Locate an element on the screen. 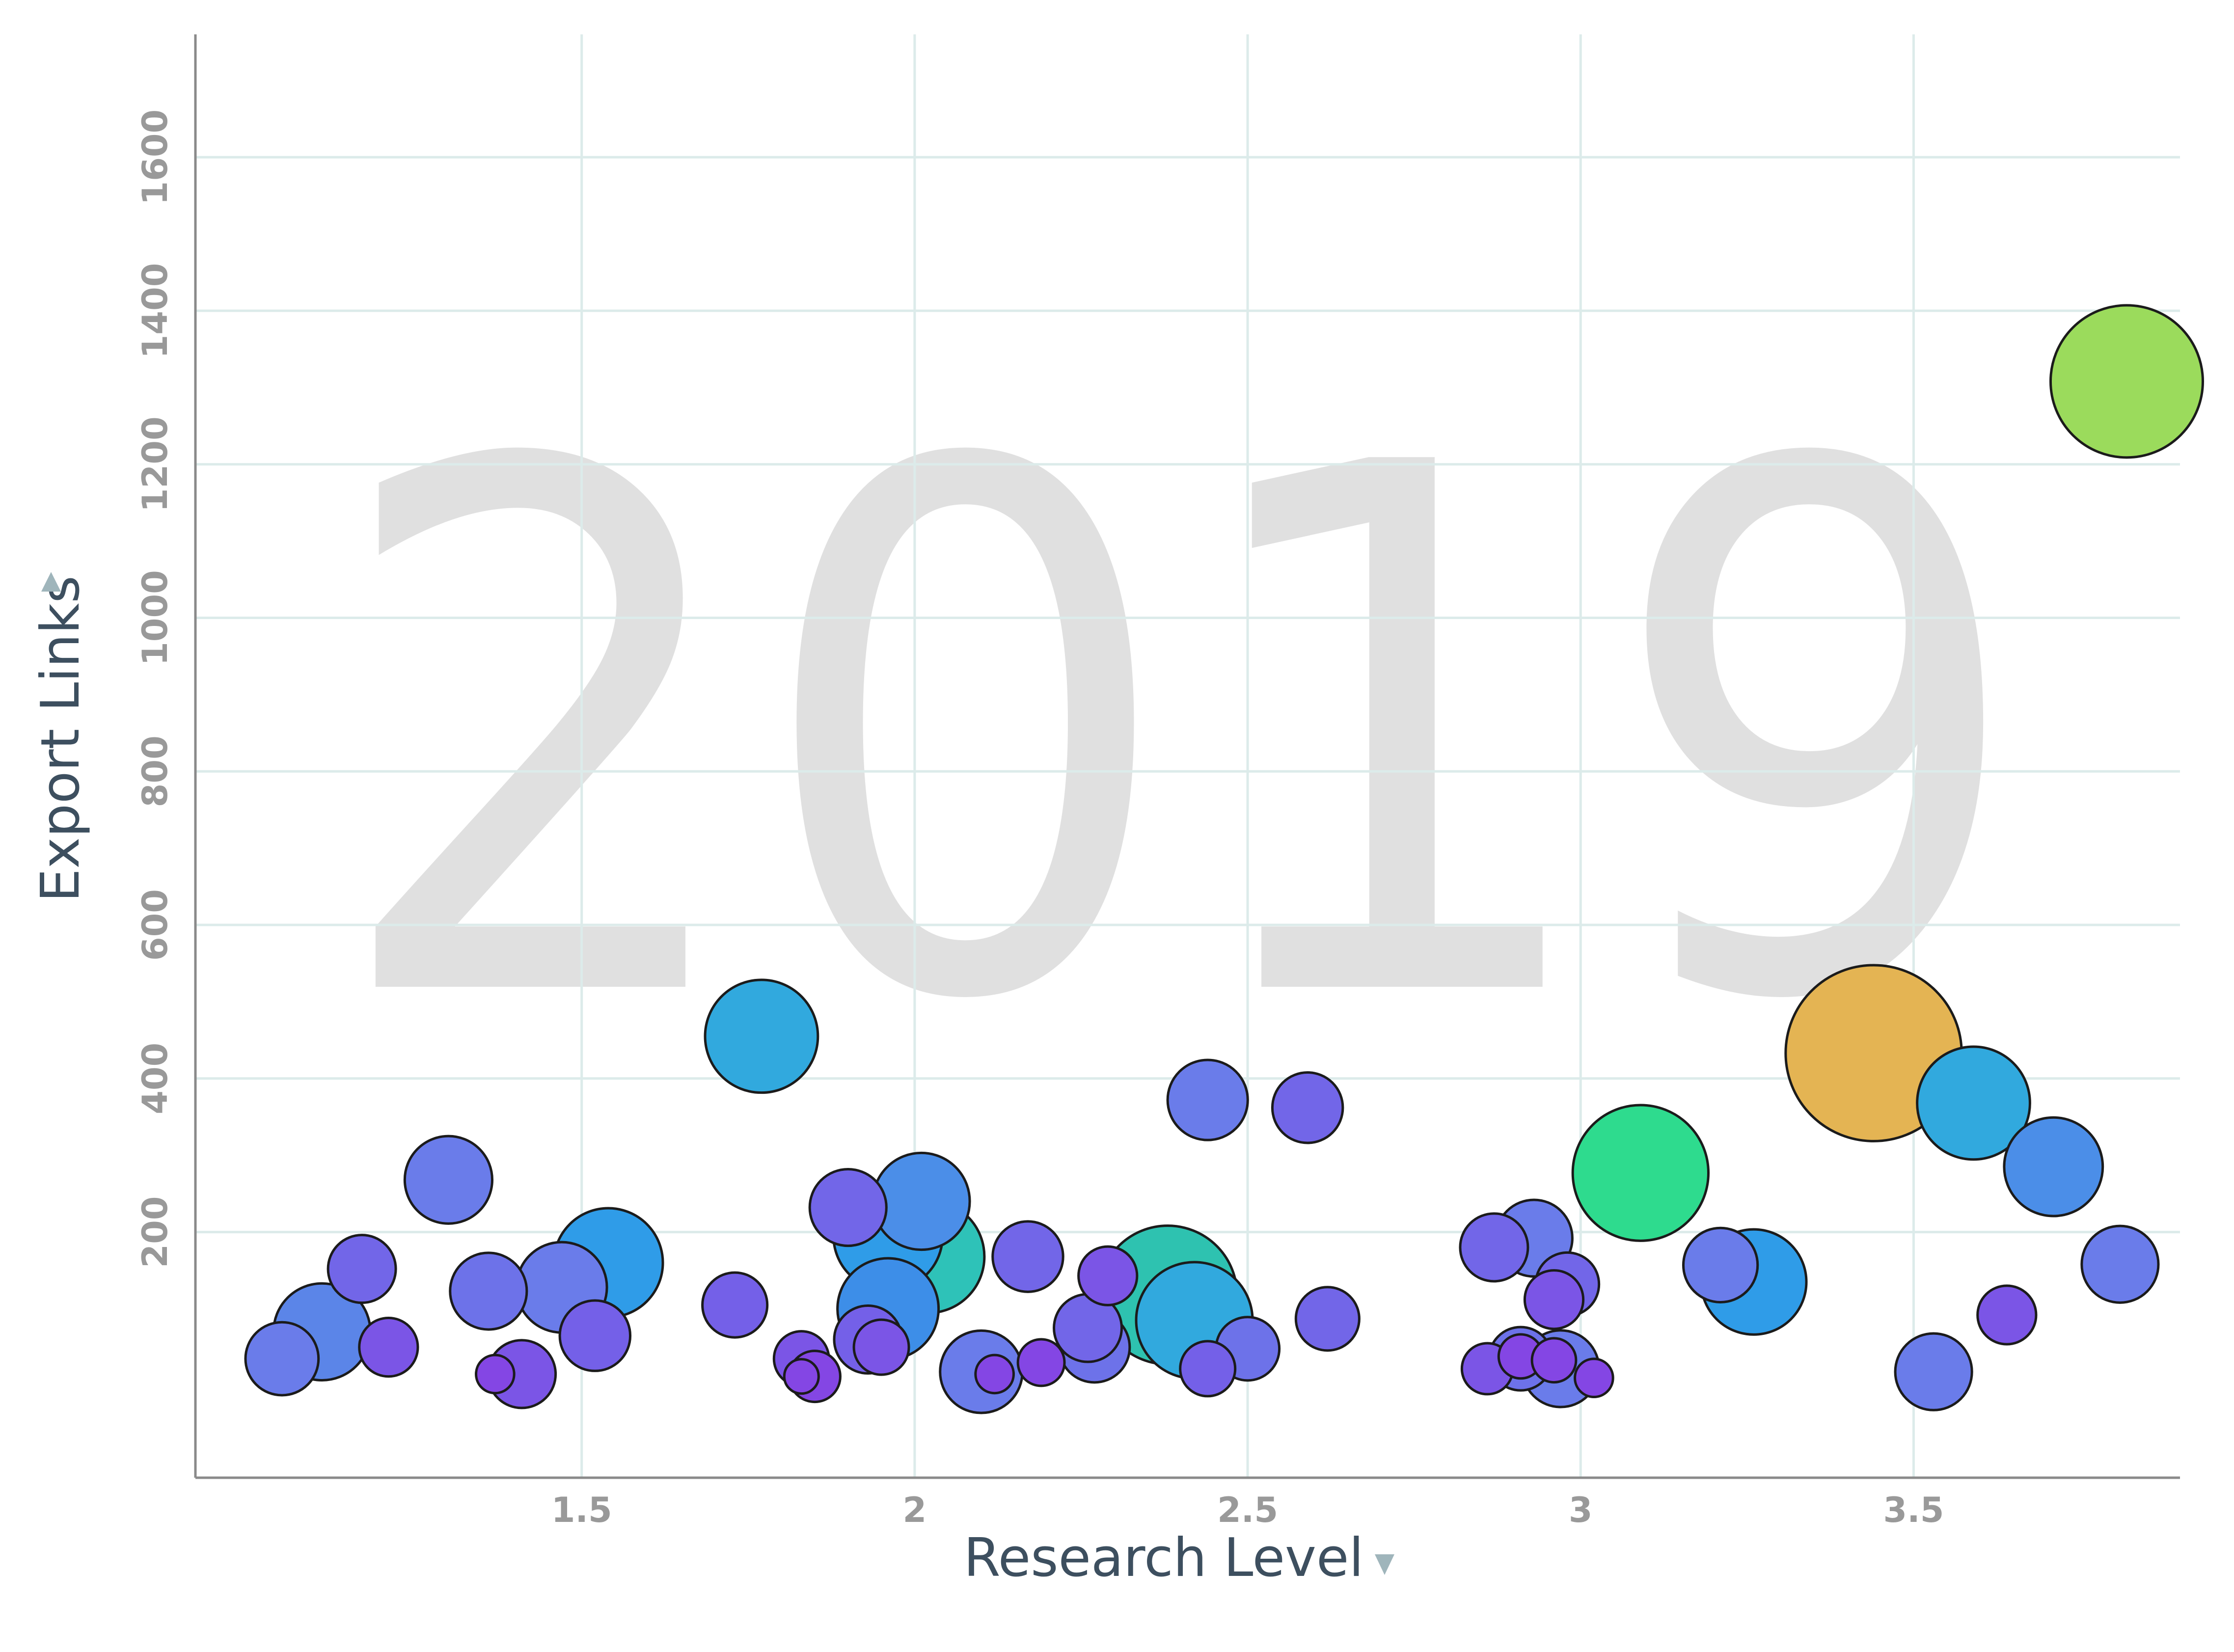  y-tick-label: 200 is located at coordinates (155, 1232).